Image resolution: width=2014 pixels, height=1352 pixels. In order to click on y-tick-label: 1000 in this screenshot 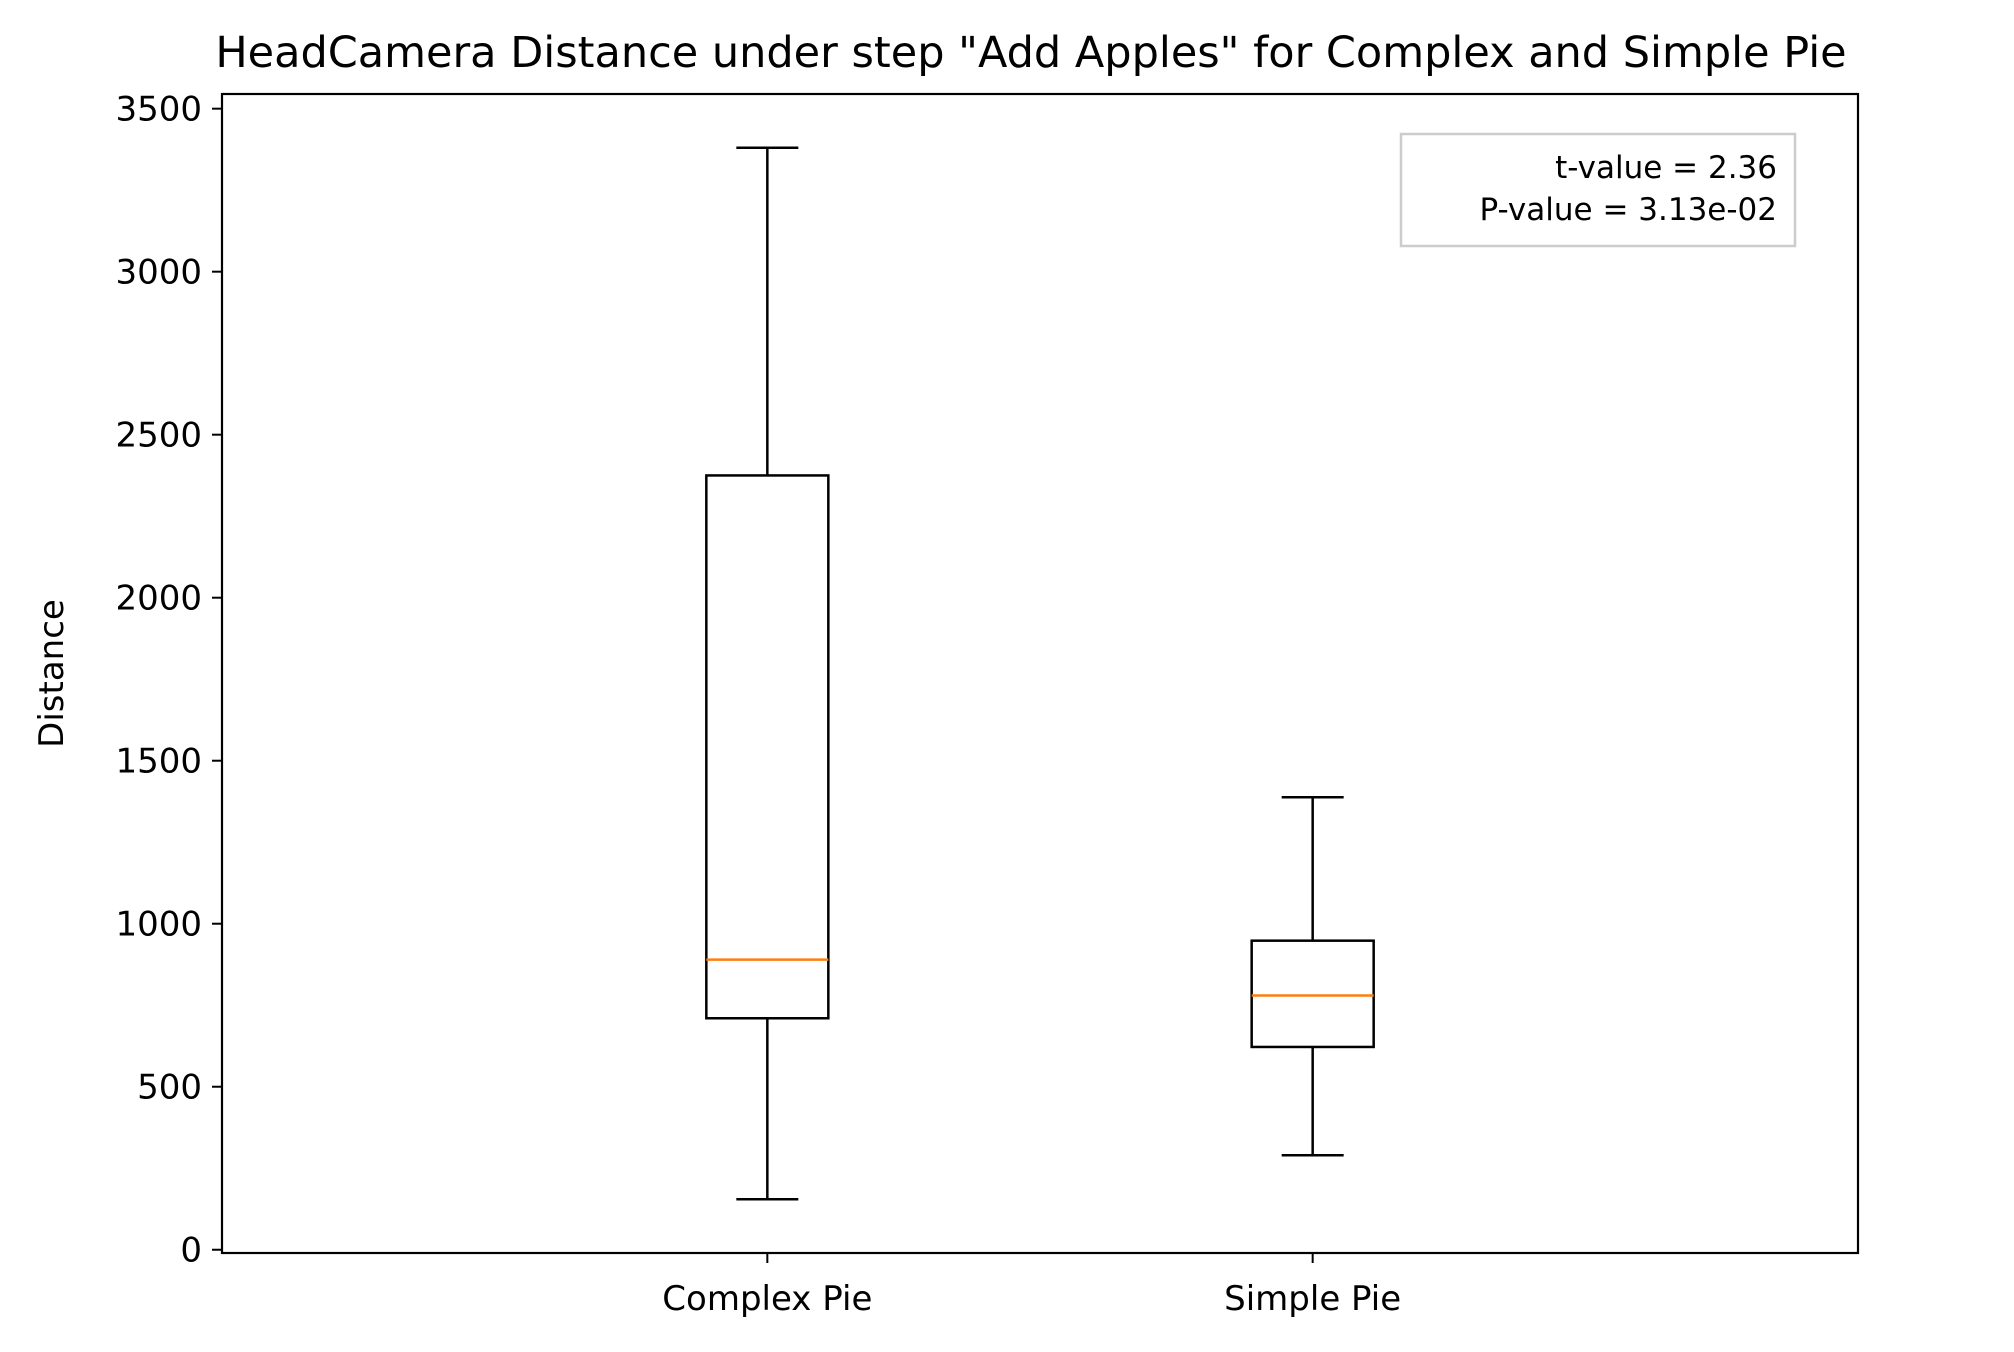, I will do `click(158, 925)`.